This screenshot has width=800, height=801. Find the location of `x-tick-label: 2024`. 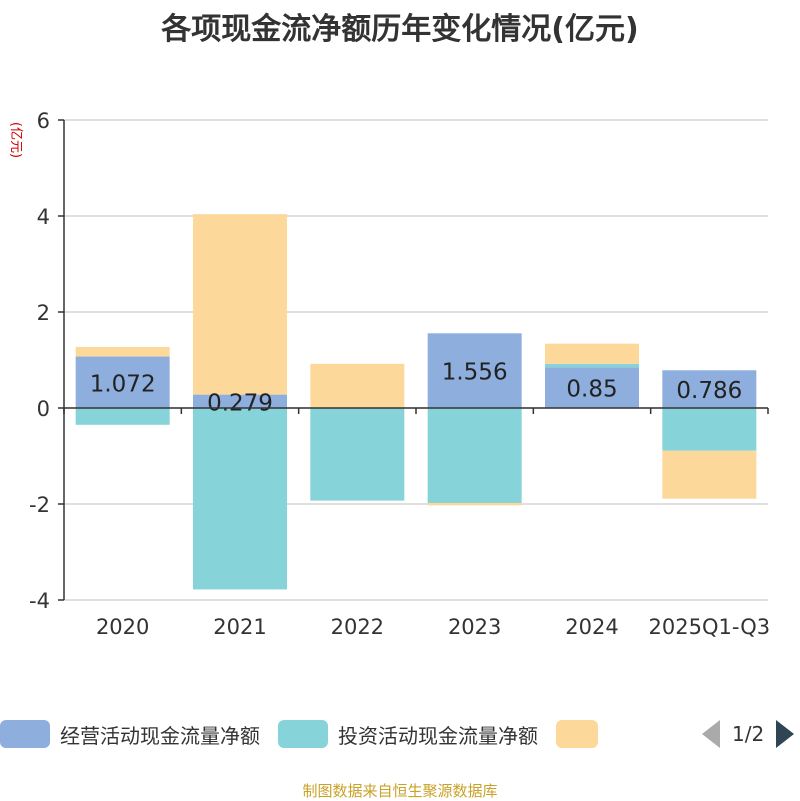

x-tick-label: 2024 is located at coordinates (591, 627).